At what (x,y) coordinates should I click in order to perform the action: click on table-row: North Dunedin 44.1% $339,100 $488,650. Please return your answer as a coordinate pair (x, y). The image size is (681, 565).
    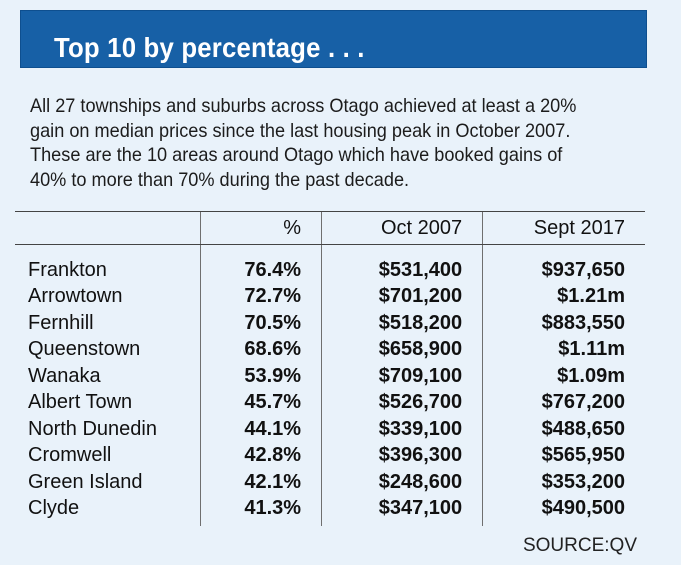
    Looking at the image, I should click on (330, 429).